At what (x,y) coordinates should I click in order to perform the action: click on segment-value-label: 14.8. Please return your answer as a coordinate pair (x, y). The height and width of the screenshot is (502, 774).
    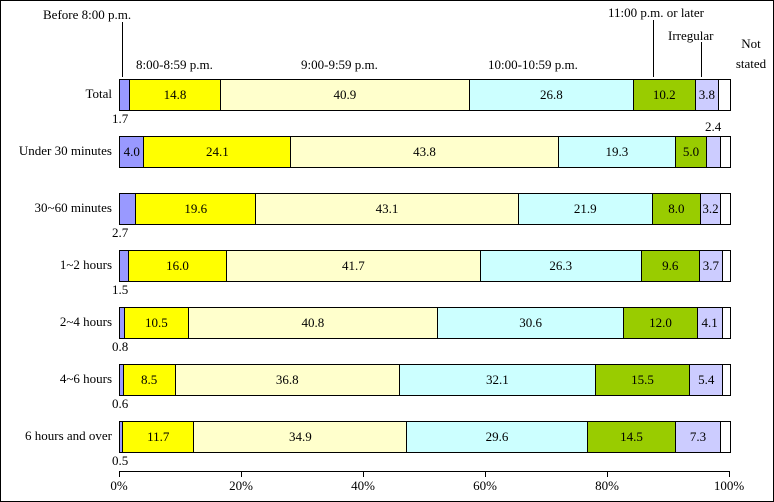
    Looking at the image, I should click on (175, 94).